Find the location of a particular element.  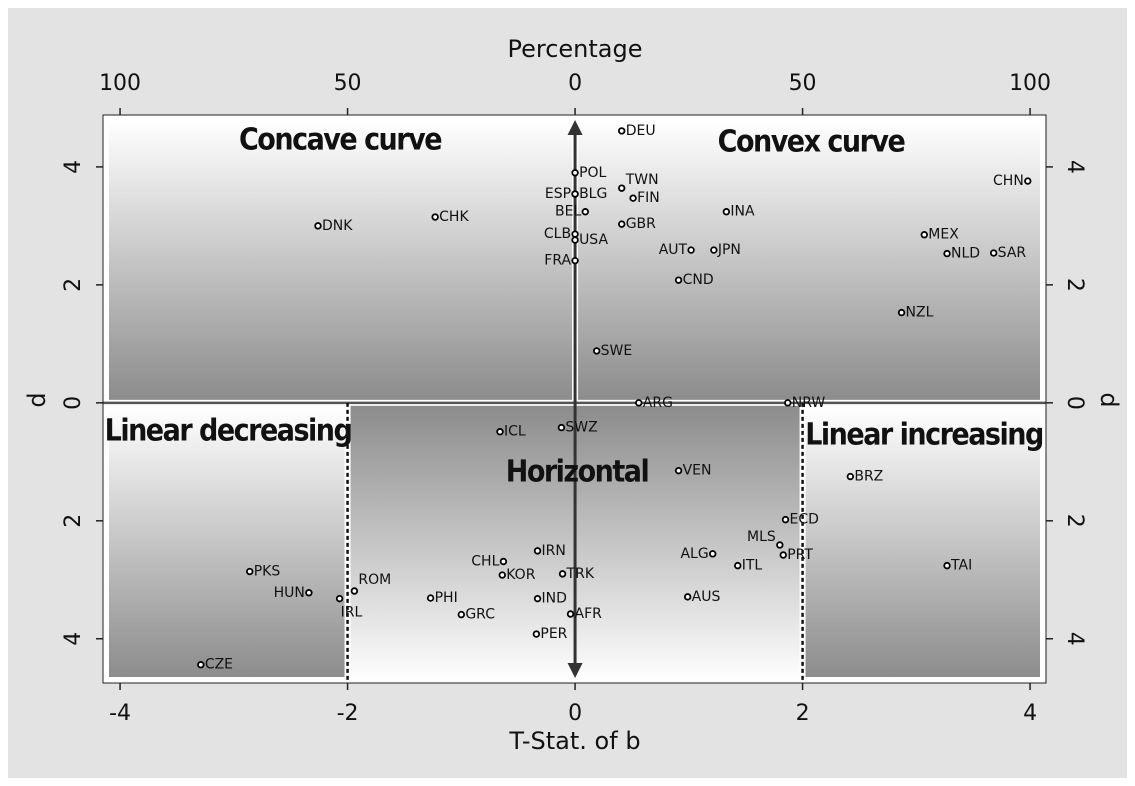

point-label: IRN is located at coordinates (554, 551).